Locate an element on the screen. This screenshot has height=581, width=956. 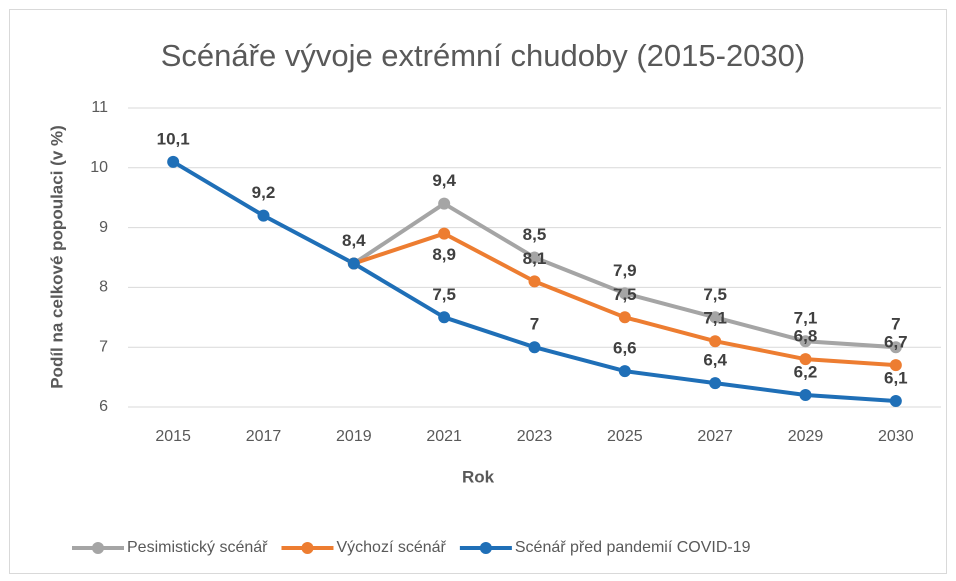
x-tick-label: 2019 is located at coordinates (354, 436).